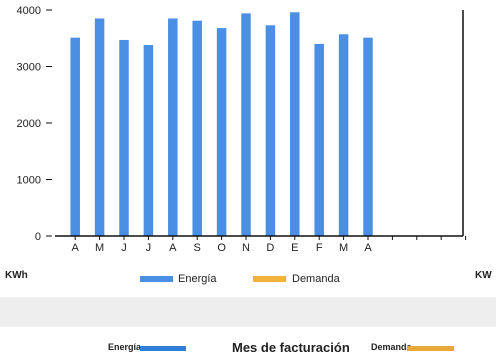 The width and height of the screenshot is (496, 357). I want to click on footer-demanda-label: Demanda, so click(391, 347).